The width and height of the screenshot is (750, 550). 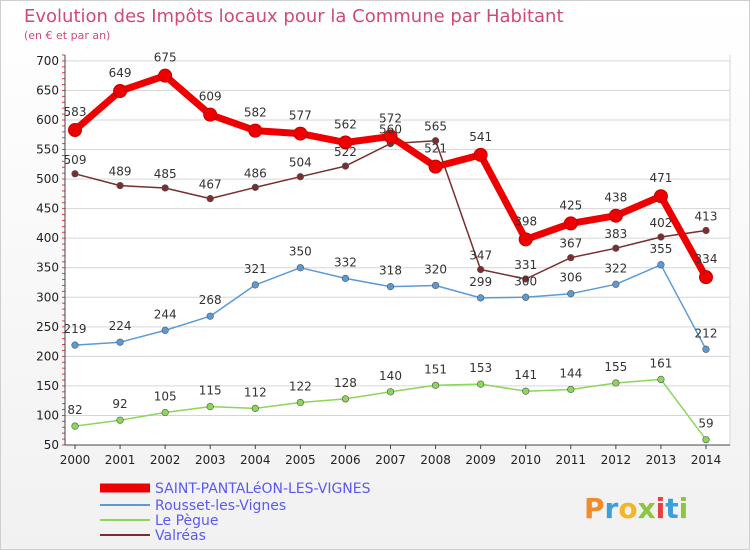 I want to click on data-label: 128, so click(x=345, y=383).